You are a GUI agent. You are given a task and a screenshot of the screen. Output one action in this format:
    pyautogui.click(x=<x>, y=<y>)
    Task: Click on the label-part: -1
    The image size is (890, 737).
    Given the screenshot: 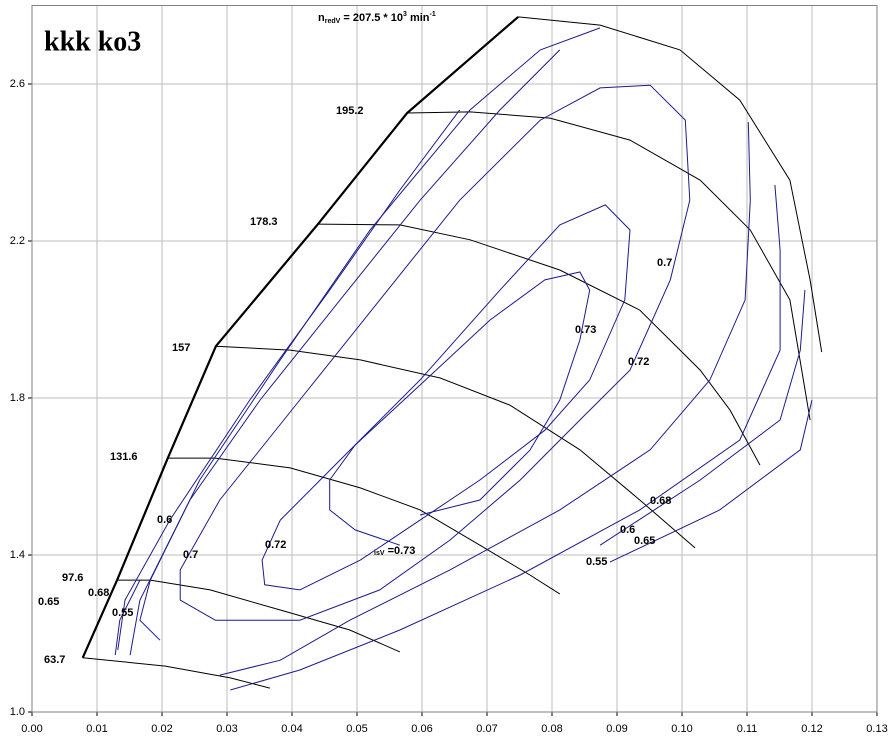 What is the action you would take?
    pyautogui.click(x=433, y=14)
    